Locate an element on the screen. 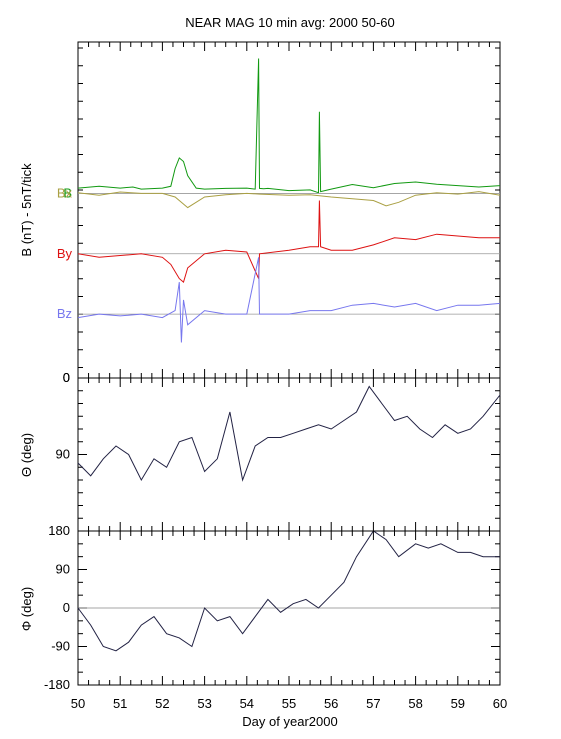  b-series-line-by is located at coordinates (288, 241).